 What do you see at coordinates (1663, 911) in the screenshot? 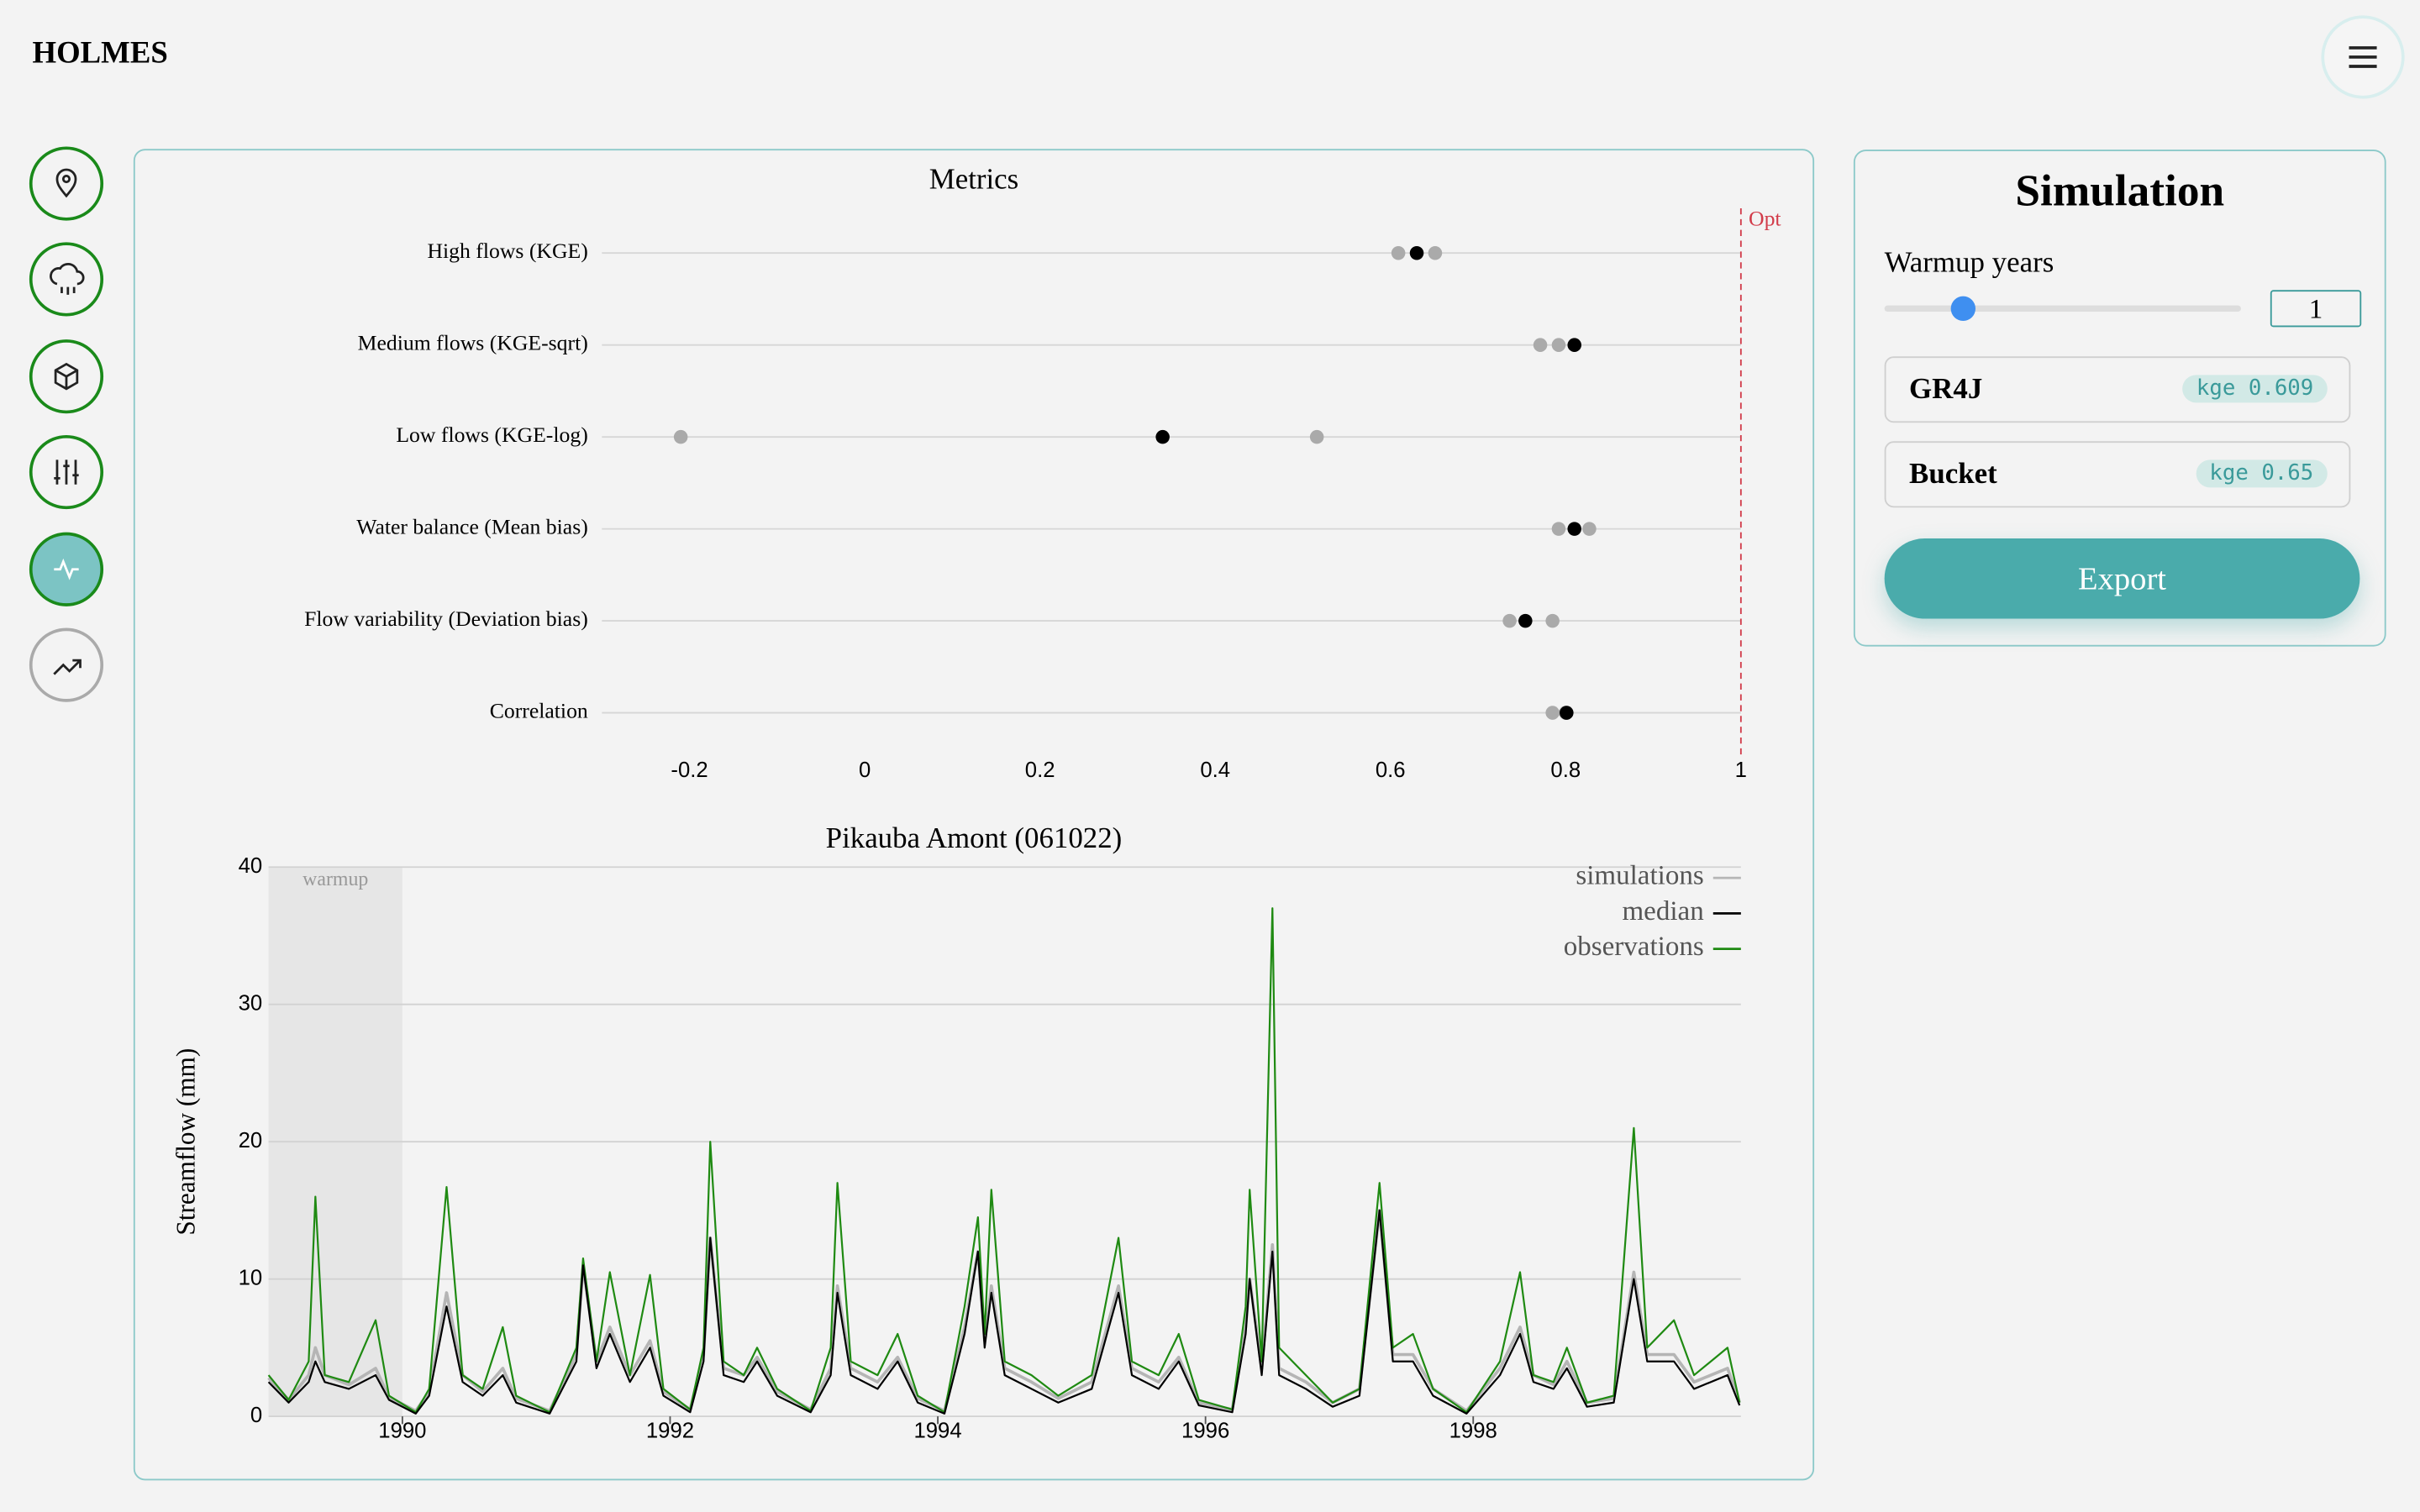
I see `legend-label: median` at bounding box center [1663, 911].